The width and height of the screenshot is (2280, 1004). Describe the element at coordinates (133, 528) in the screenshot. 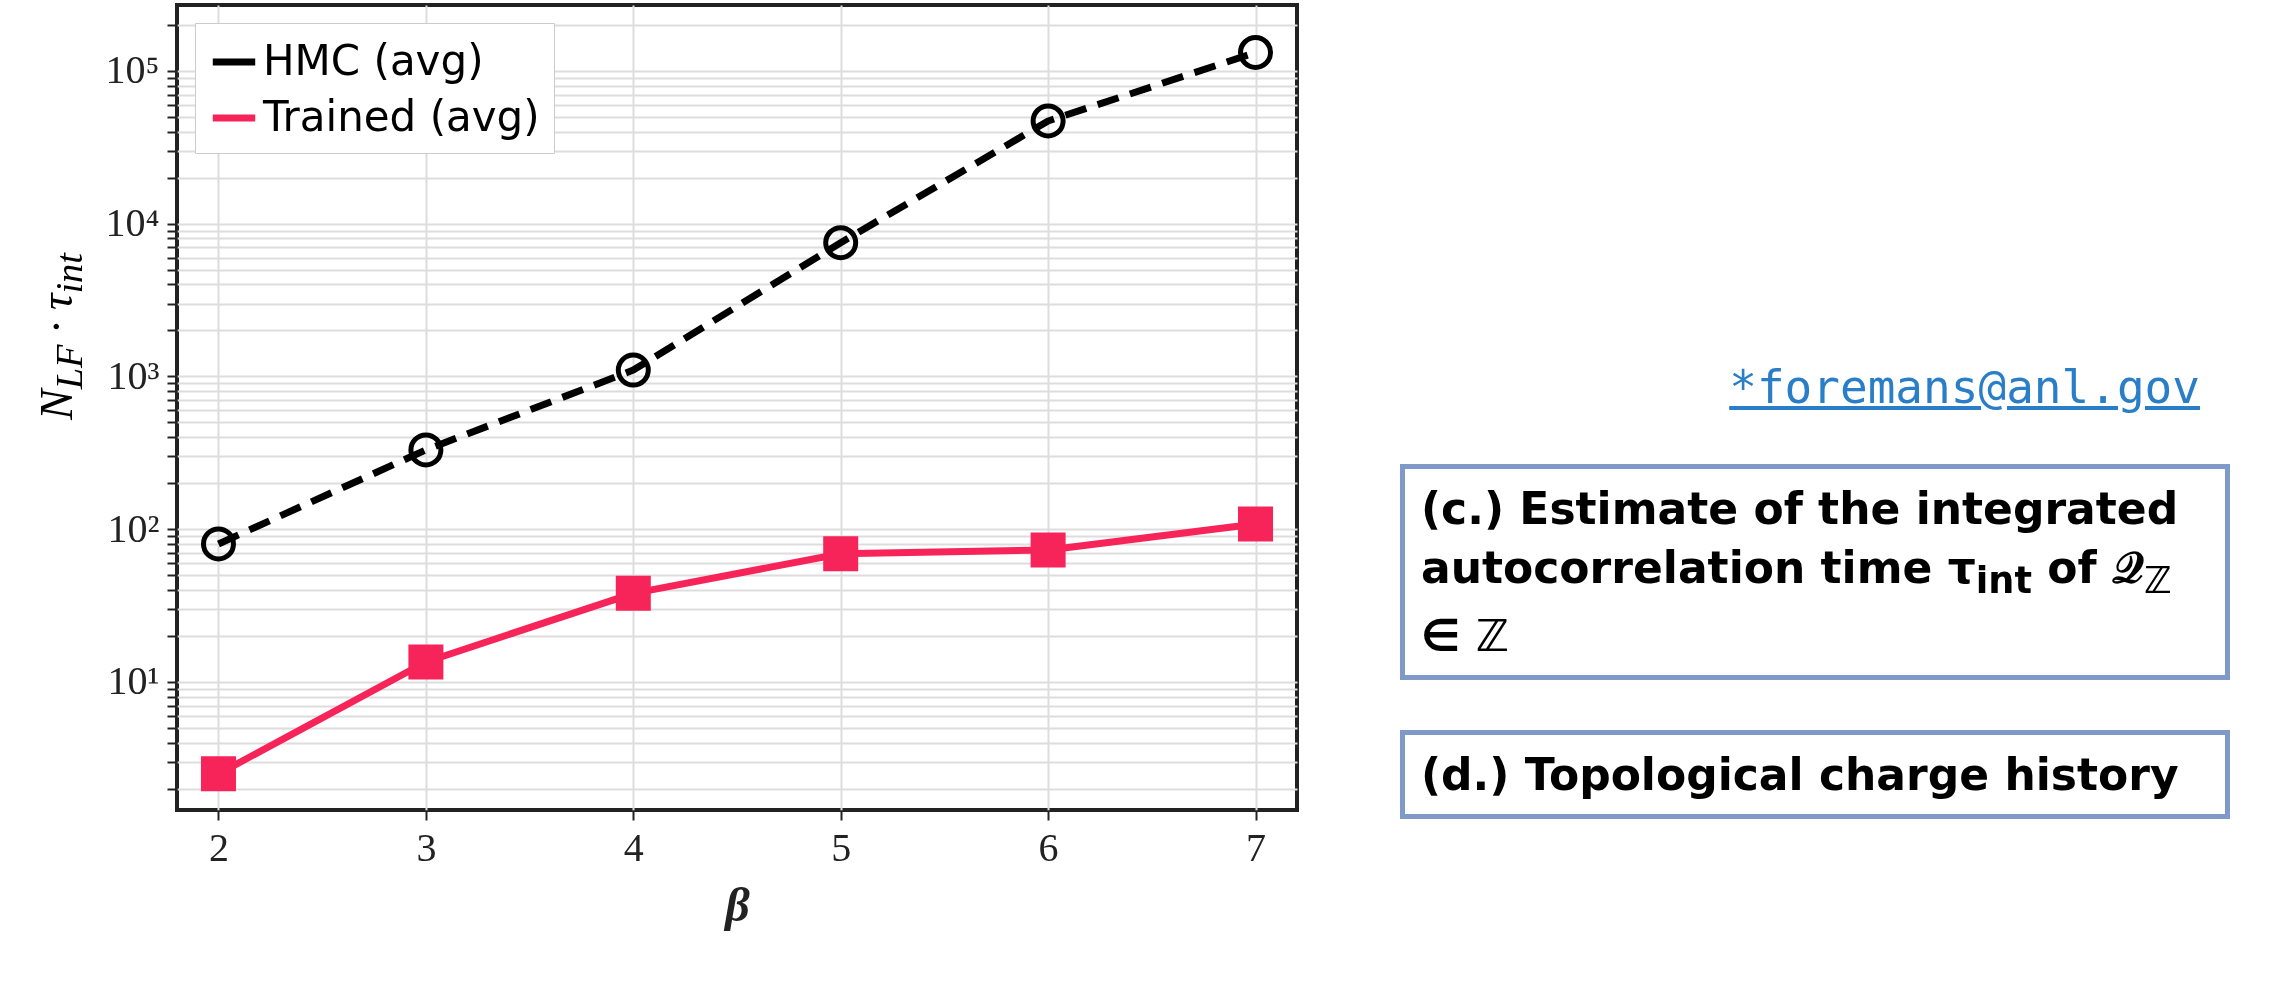

I see `y-tick-label: 10²` at that location.